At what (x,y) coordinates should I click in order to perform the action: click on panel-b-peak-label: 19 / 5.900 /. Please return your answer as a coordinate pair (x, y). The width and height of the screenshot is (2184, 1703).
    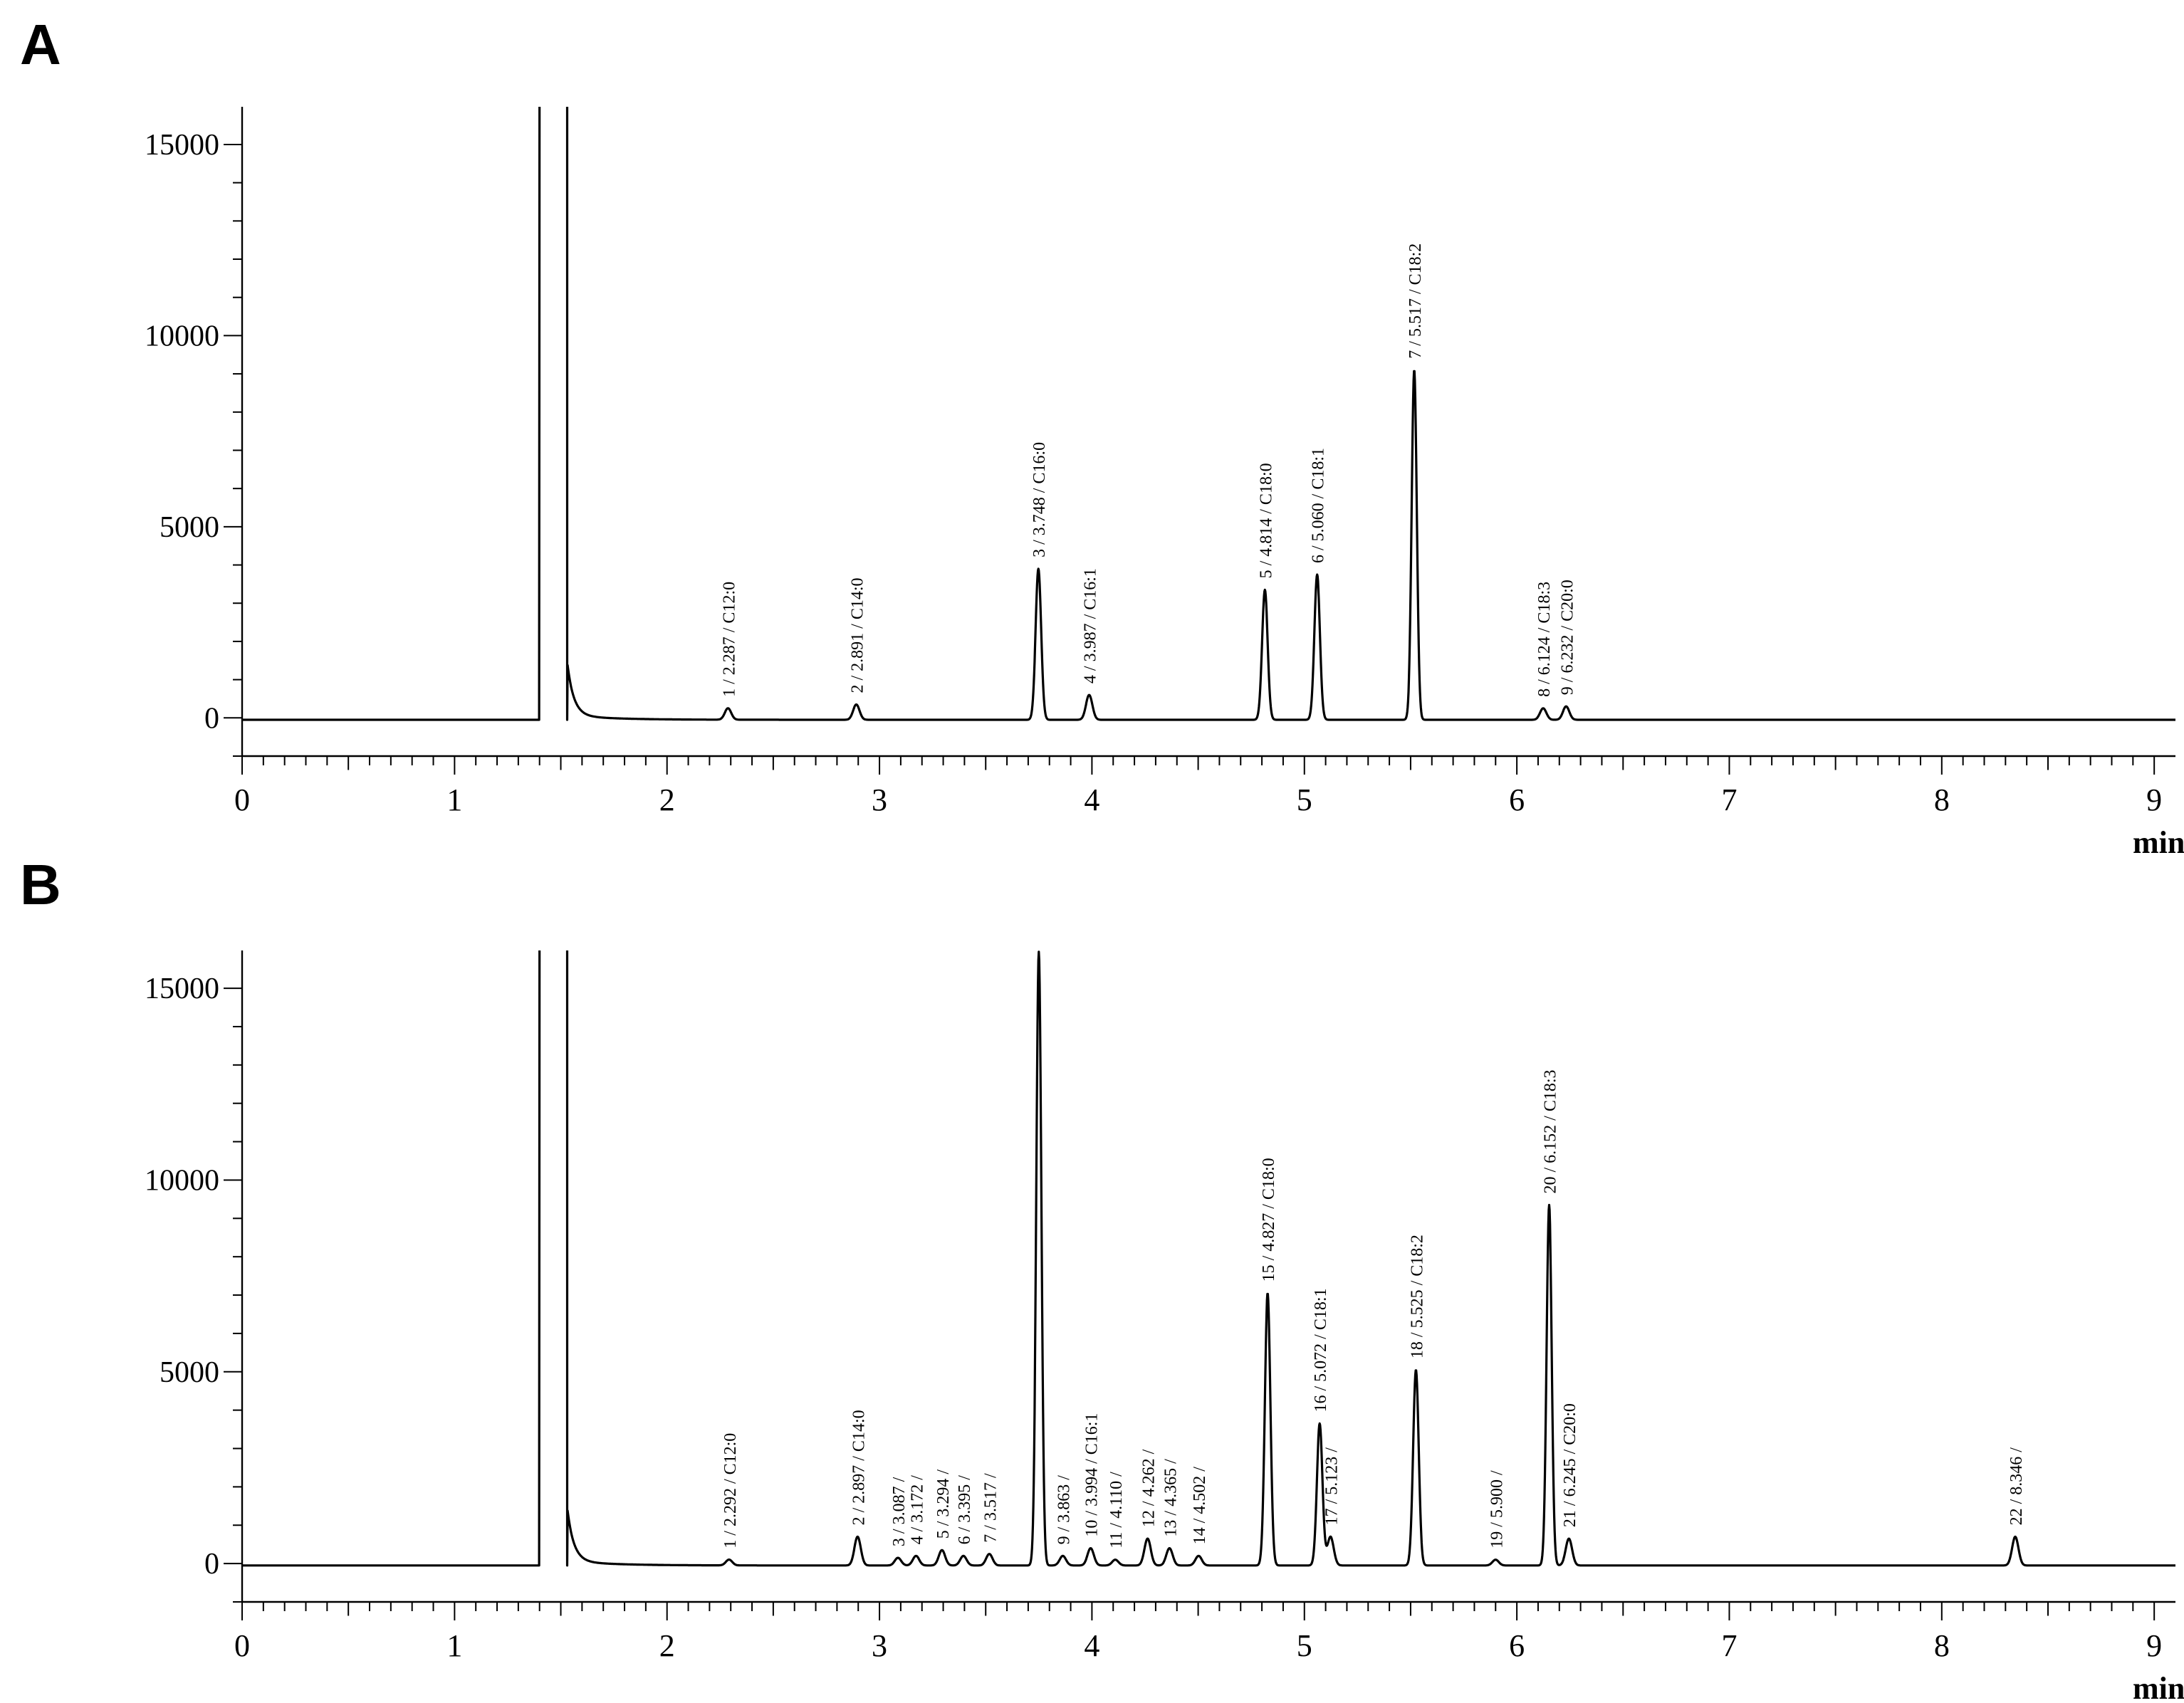
    Looking at the image, I should click on (1497, 1510).